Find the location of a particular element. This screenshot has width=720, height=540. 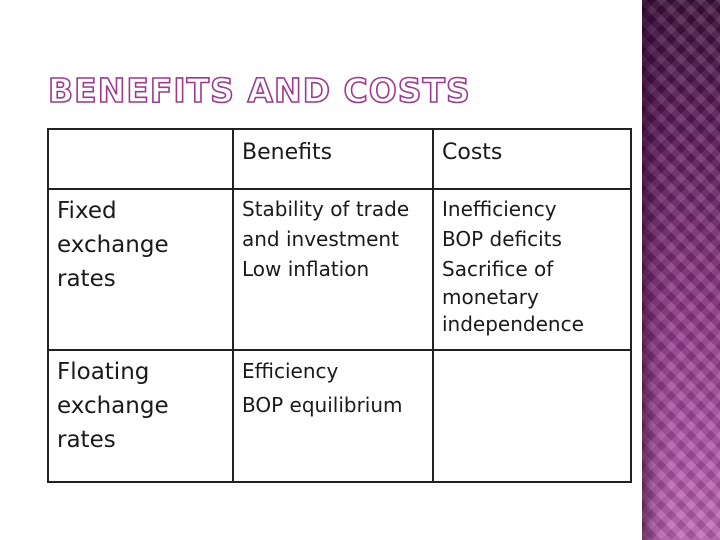

header-costs-label: Costs is located at coordinates (472, 152).